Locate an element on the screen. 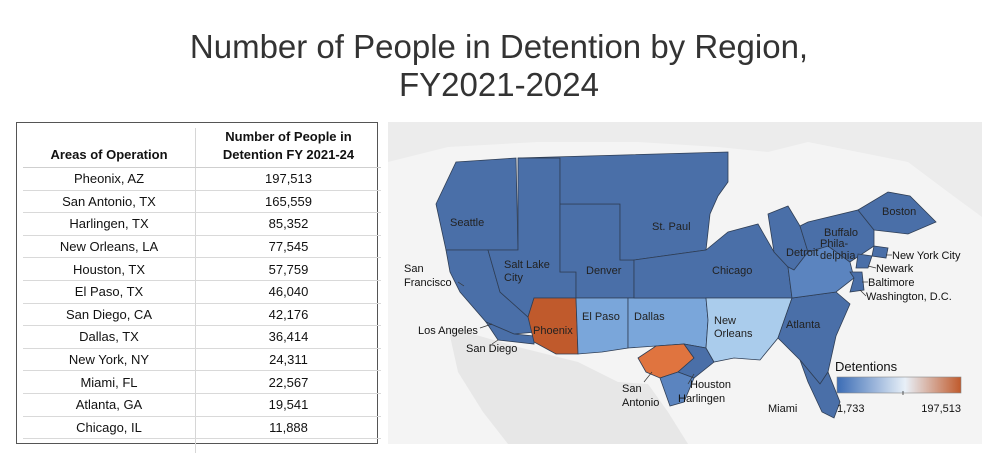  legend-title: Detentions is located at coordinates (866, 366).